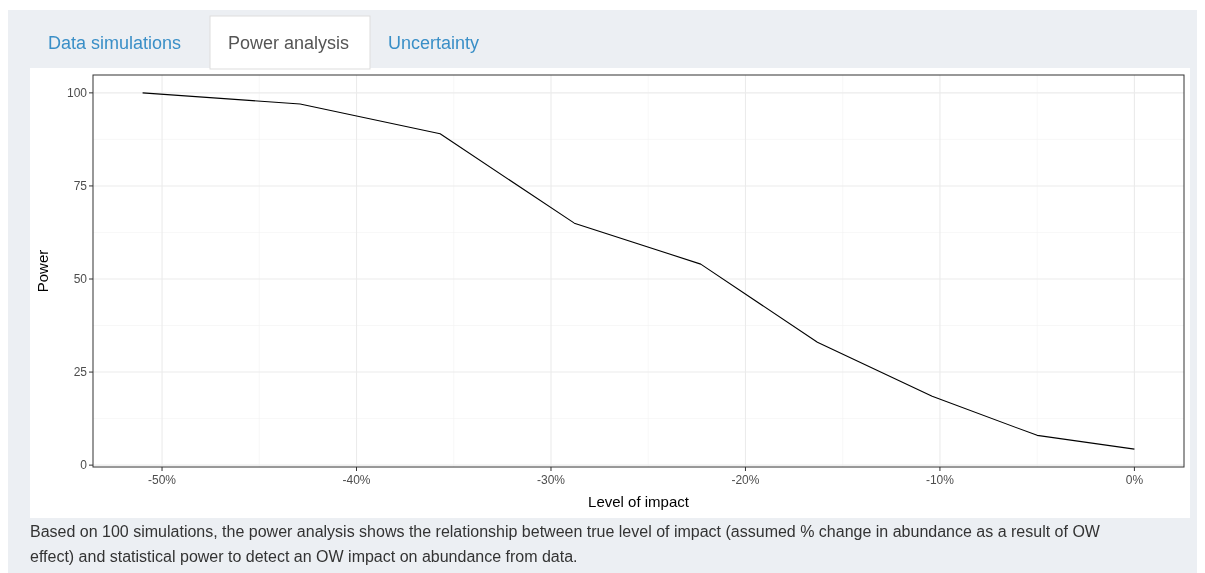  What do you see at coordinates (42, 271) in the screenshot?
I see `y-axis-title: Power` at bounding box center [42, 271].